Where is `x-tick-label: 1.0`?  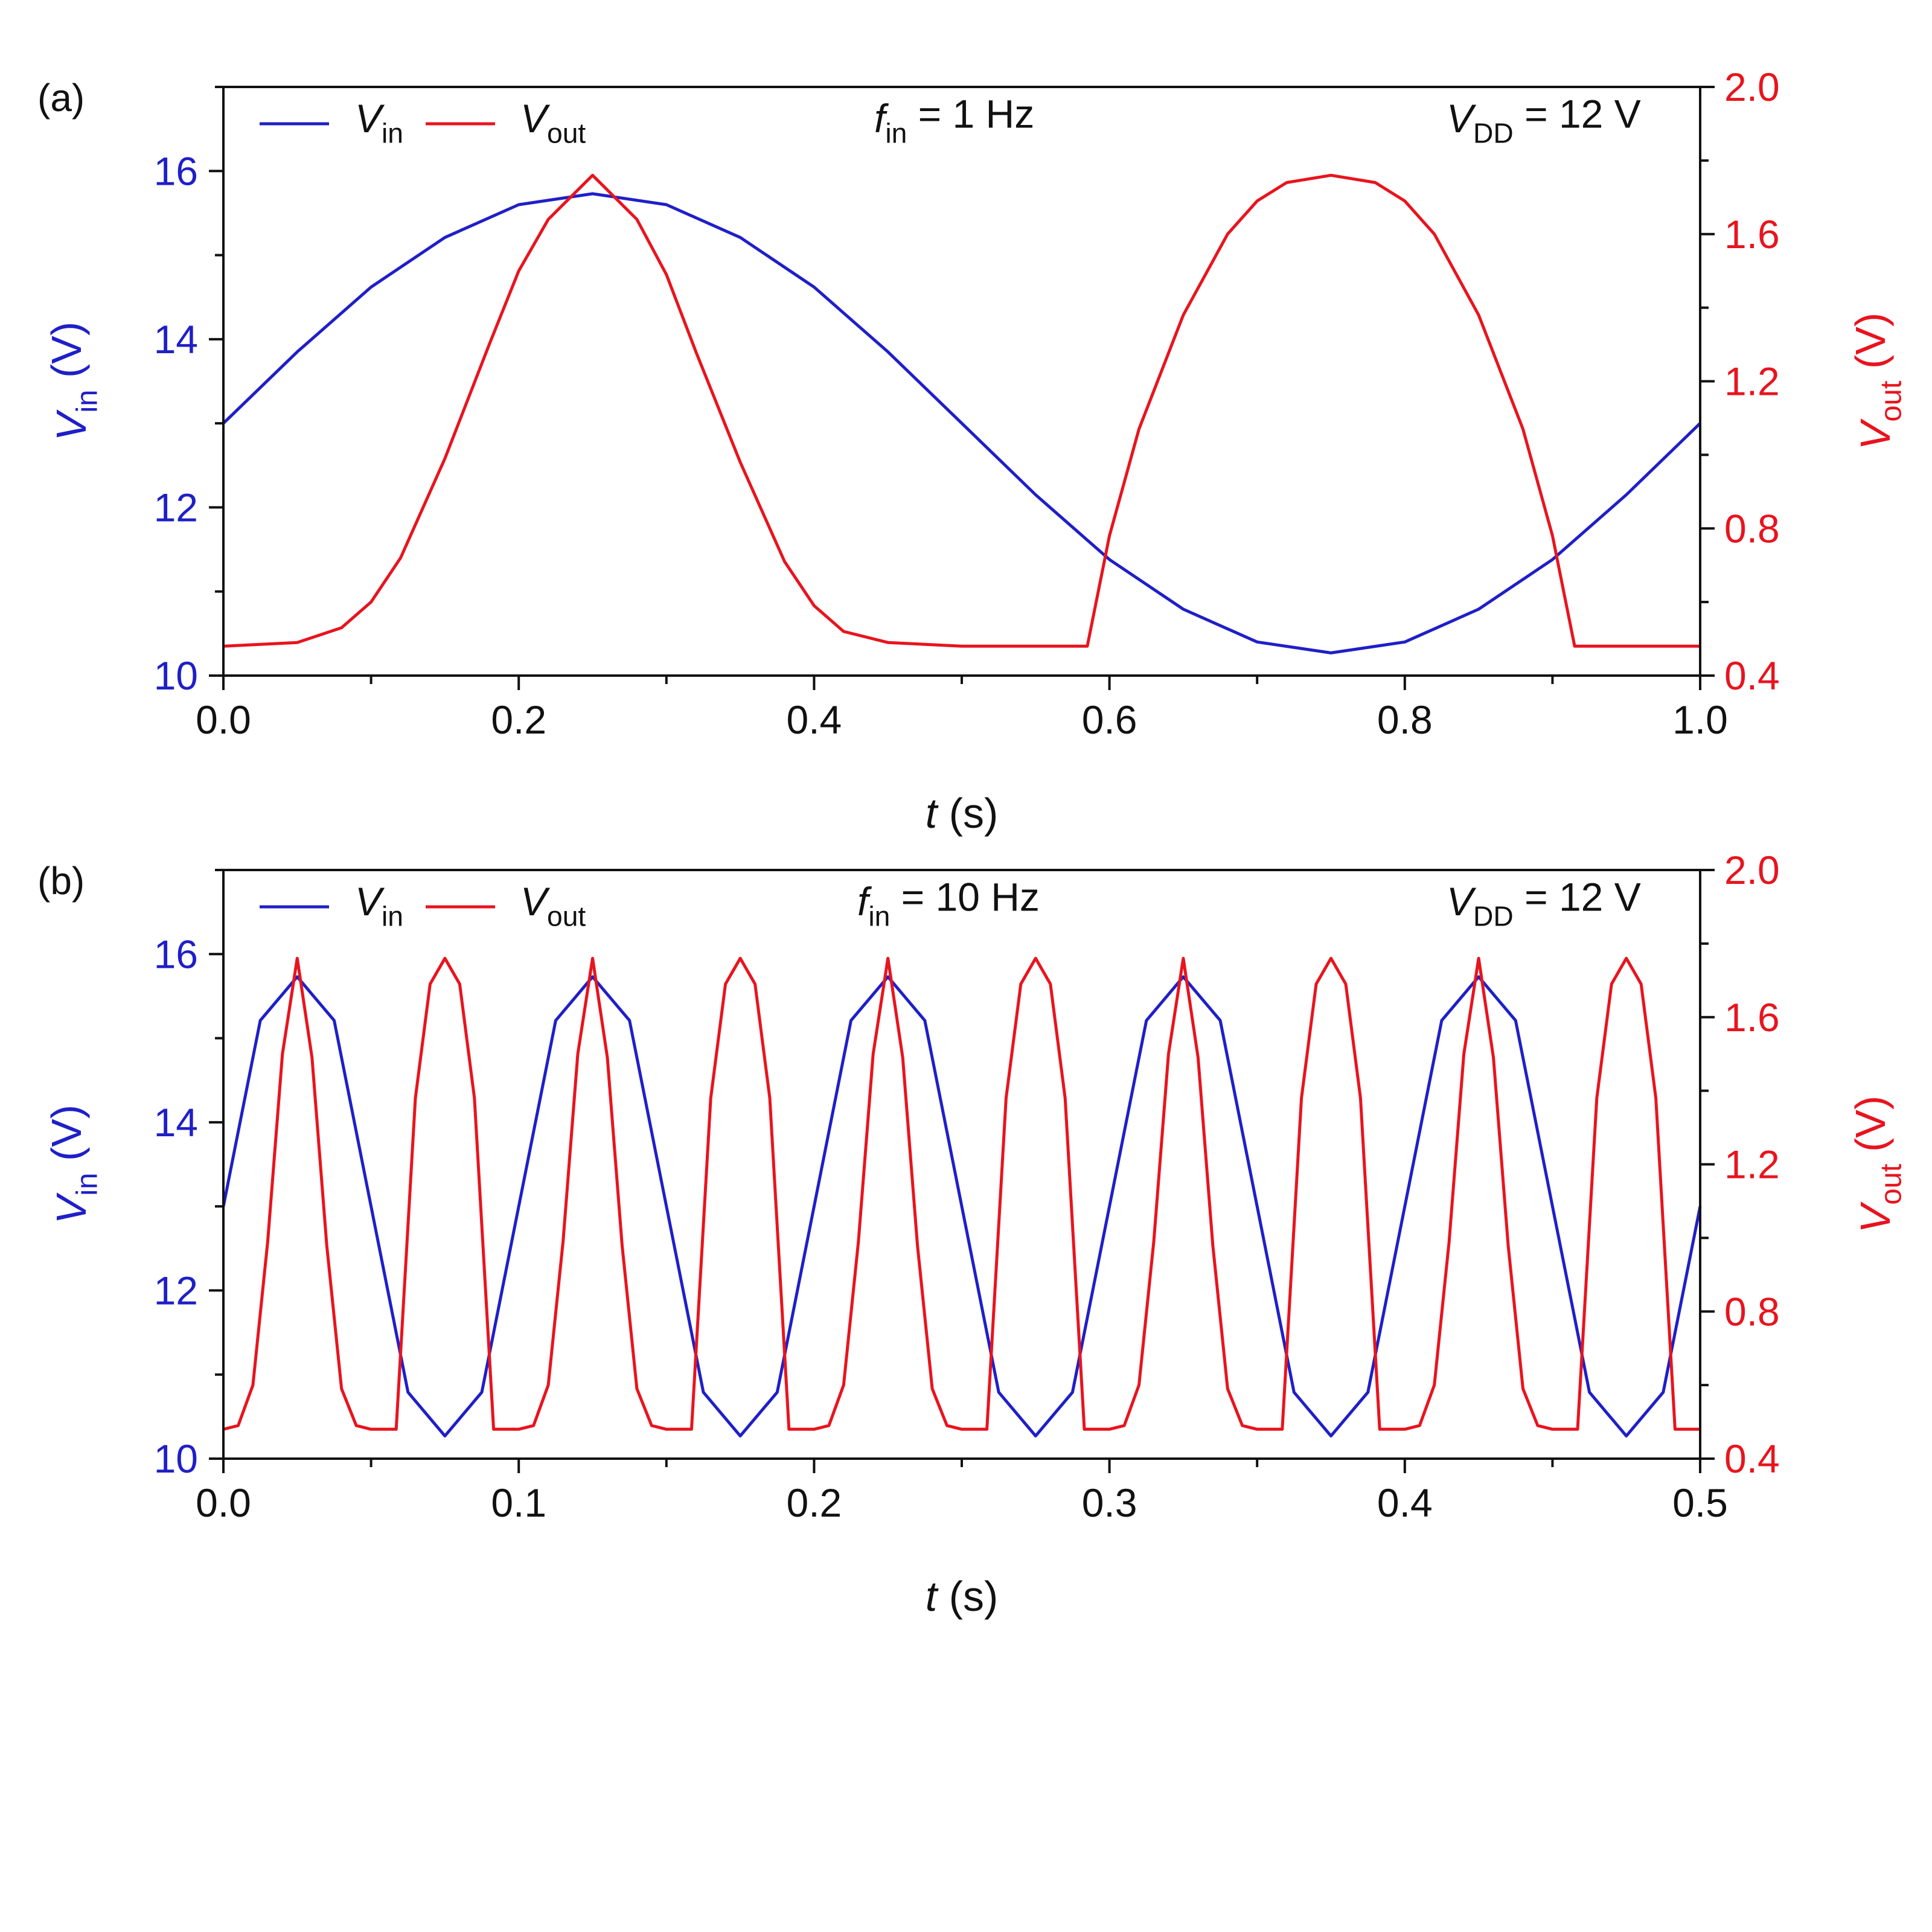 x-tick-label: 1.0 is located at coordinates (1700, 720).